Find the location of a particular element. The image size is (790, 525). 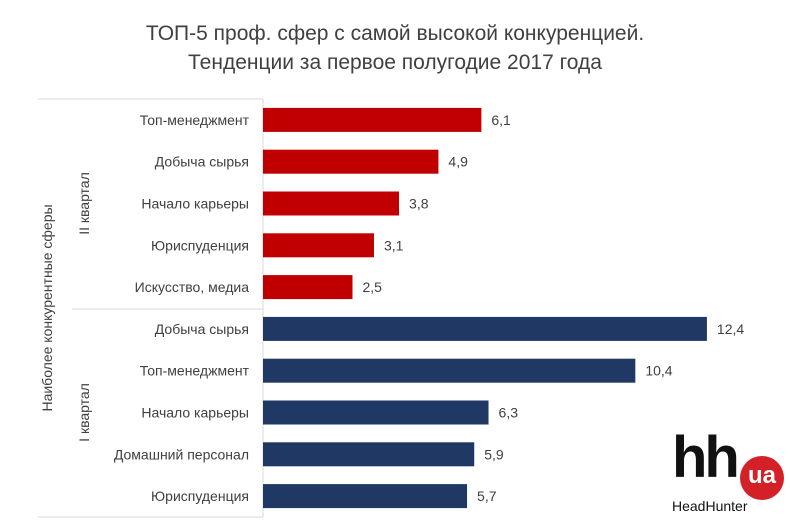

logo-name: HeadHunter is located at coordinates (710, 506).